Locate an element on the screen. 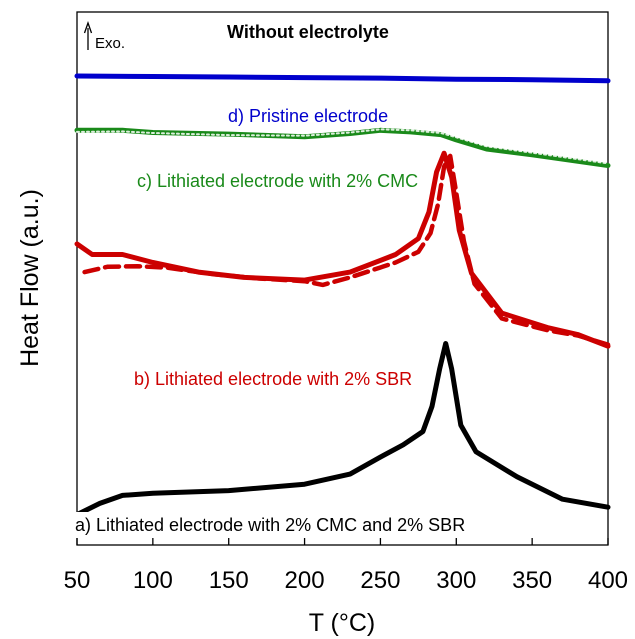 Image resolution: width=635 pixels, height=639 pixels. x-tick-label: 250 is located at coordinates (380, 580).